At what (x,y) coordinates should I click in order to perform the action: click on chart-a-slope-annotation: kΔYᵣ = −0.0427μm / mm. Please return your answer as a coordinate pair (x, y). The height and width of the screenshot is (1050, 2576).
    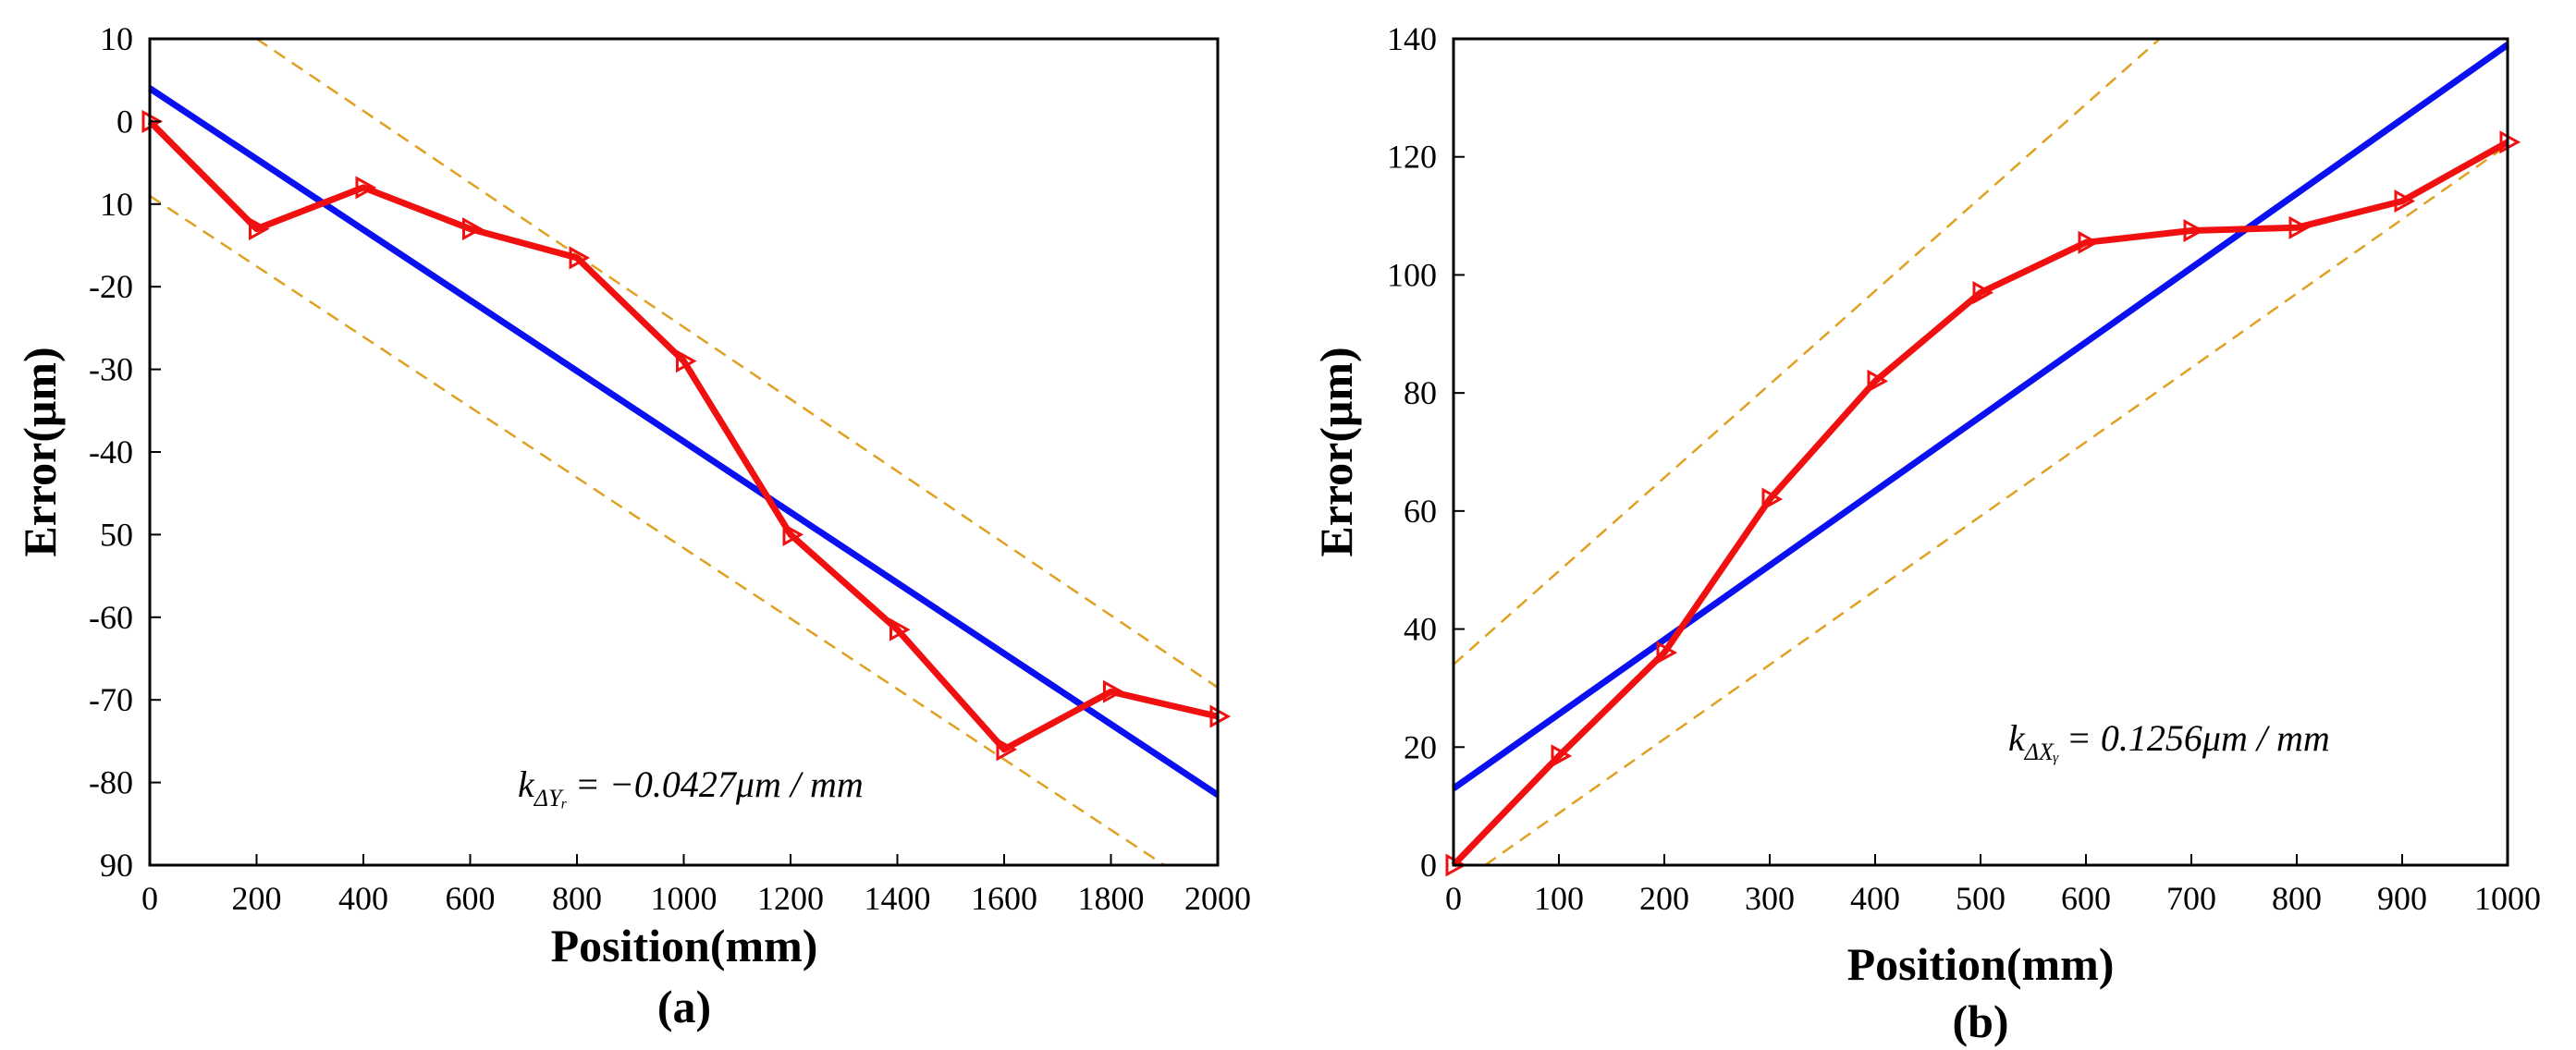
    Looking at the image, I should click on (691, 787).